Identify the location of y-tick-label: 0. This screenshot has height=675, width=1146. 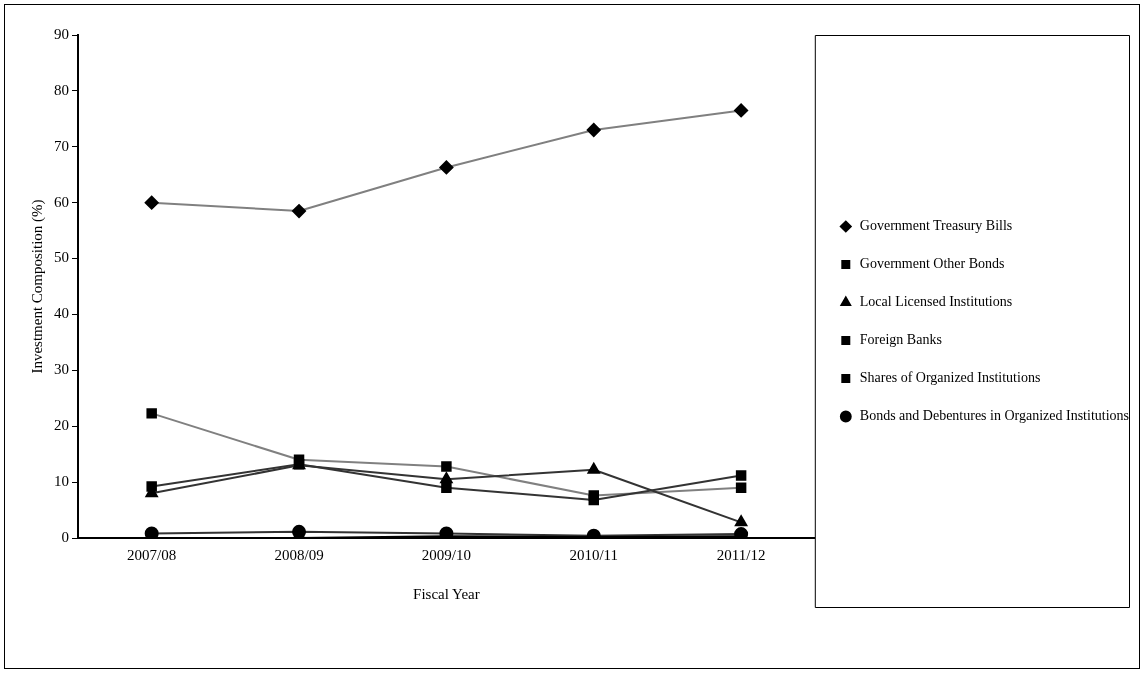
(65, 536).